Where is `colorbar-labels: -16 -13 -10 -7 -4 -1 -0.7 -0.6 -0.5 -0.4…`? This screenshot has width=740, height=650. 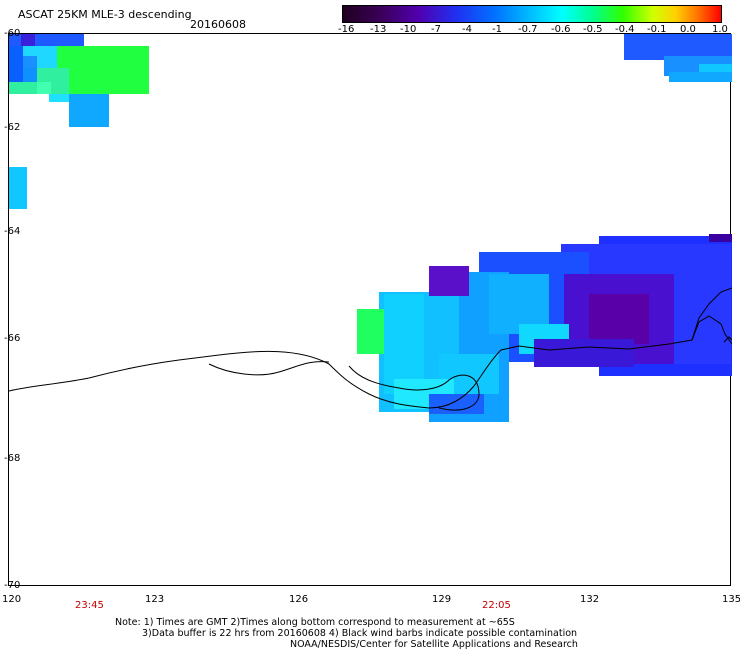
colorbar-labels: -16 -13 -10 -7 -4 -1 -0.7 -0.6 -0.5 -0.4… is located at coordinates (532, 31).